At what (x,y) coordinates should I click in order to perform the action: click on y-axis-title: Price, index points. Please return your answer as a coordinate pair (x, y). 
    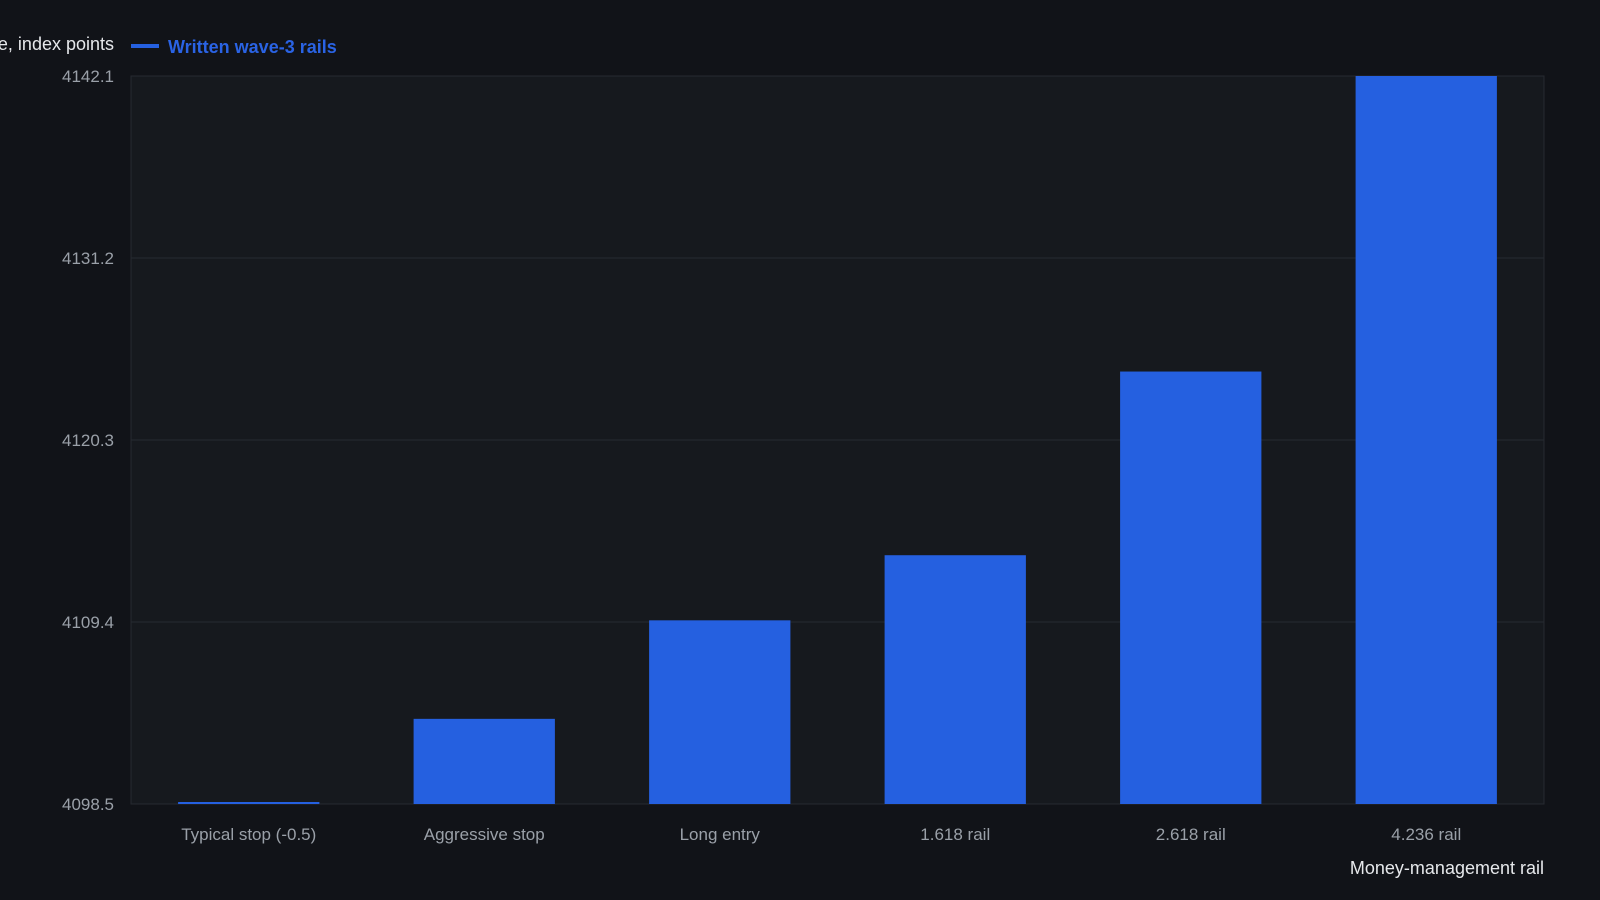
    Looking at the image, I should click on (57, 44).